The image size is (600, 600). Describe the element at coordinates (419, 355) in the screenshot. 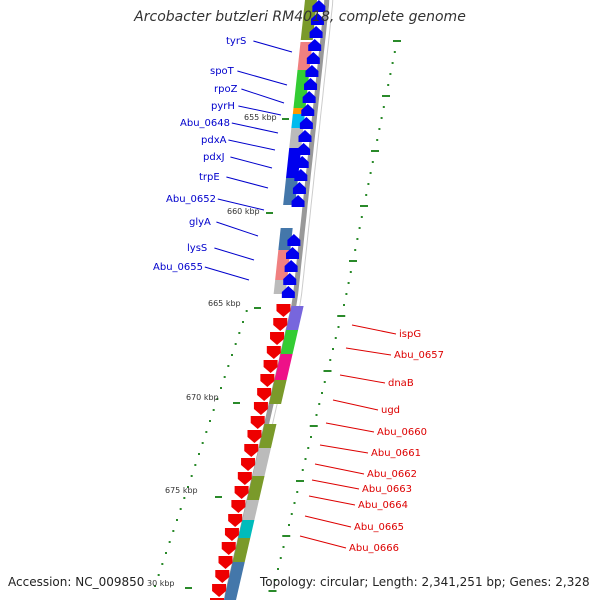

I see `reverse-gene-label: Abu_0657` at that location.